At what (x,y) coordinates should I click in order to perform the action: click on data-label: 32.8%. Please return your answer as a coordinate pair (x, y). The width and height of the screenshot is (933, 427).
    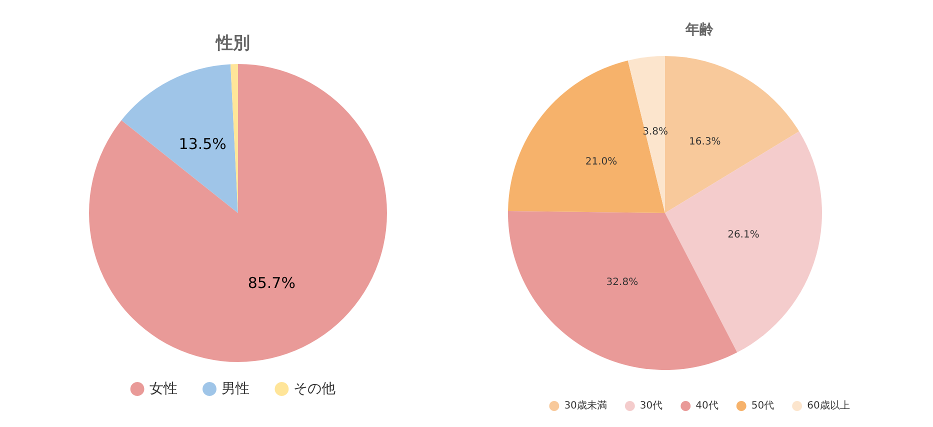
    Looking at the image, I should click on (622, 282).